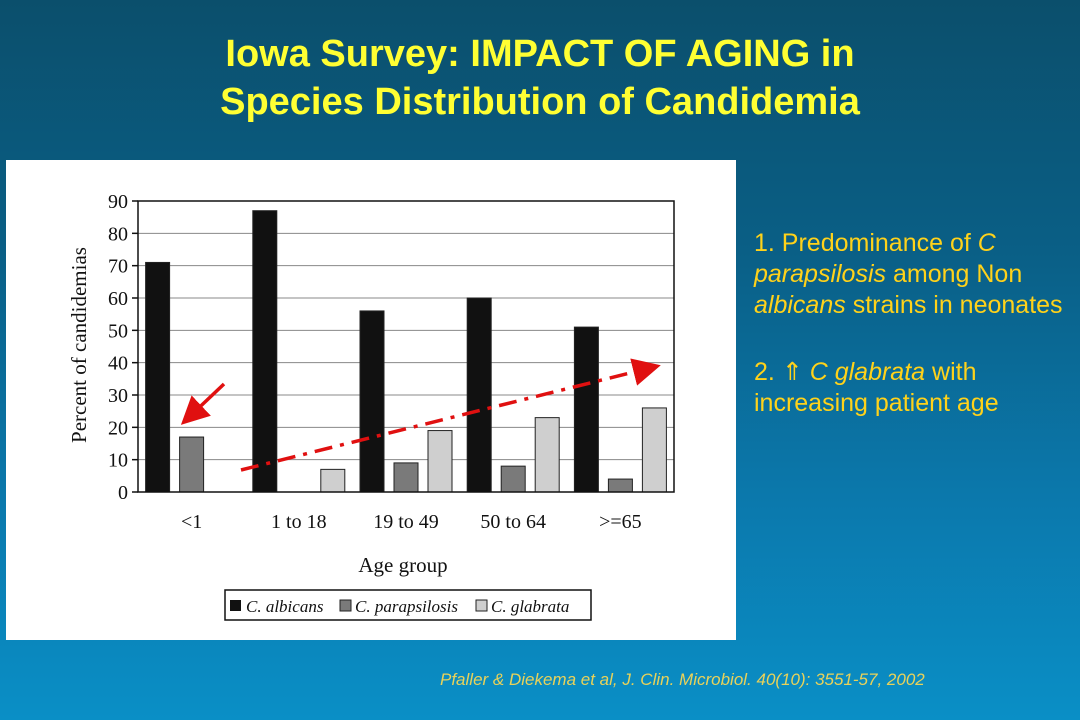  What do you see at coordinates (118, 364) in the screenshot?
I see `y-tick-label: 40` at bounding box center [118, 364].